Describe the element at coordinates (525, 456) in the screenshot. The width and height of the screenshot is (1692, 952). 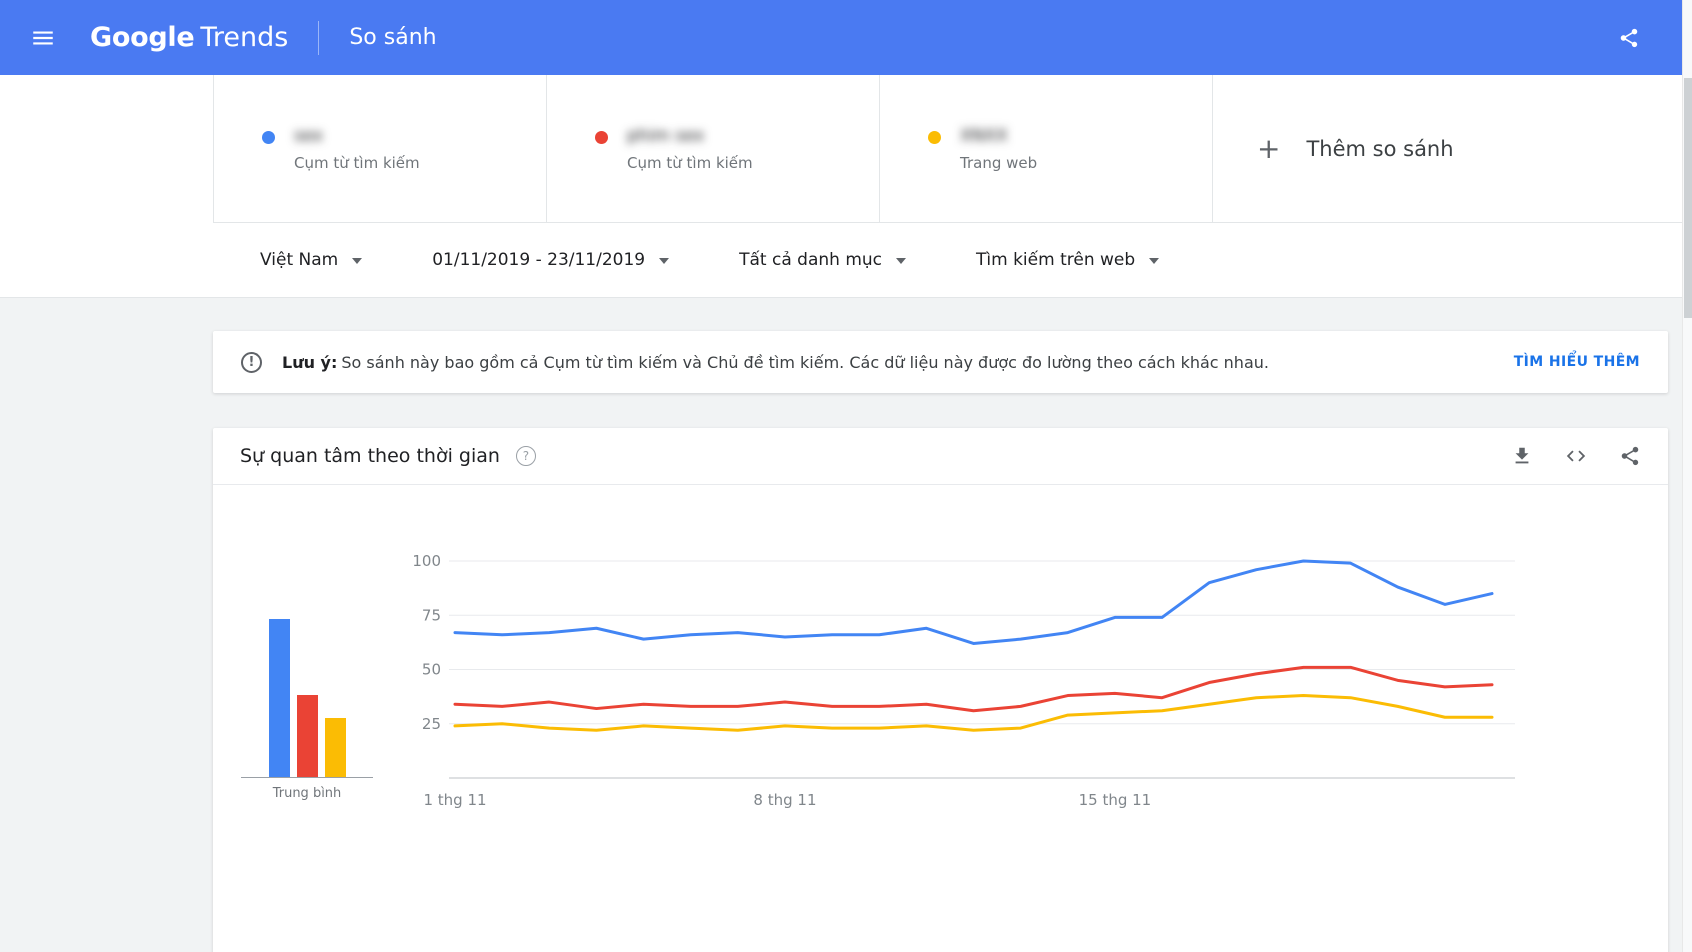
I see `help-icon: ?` at that location.